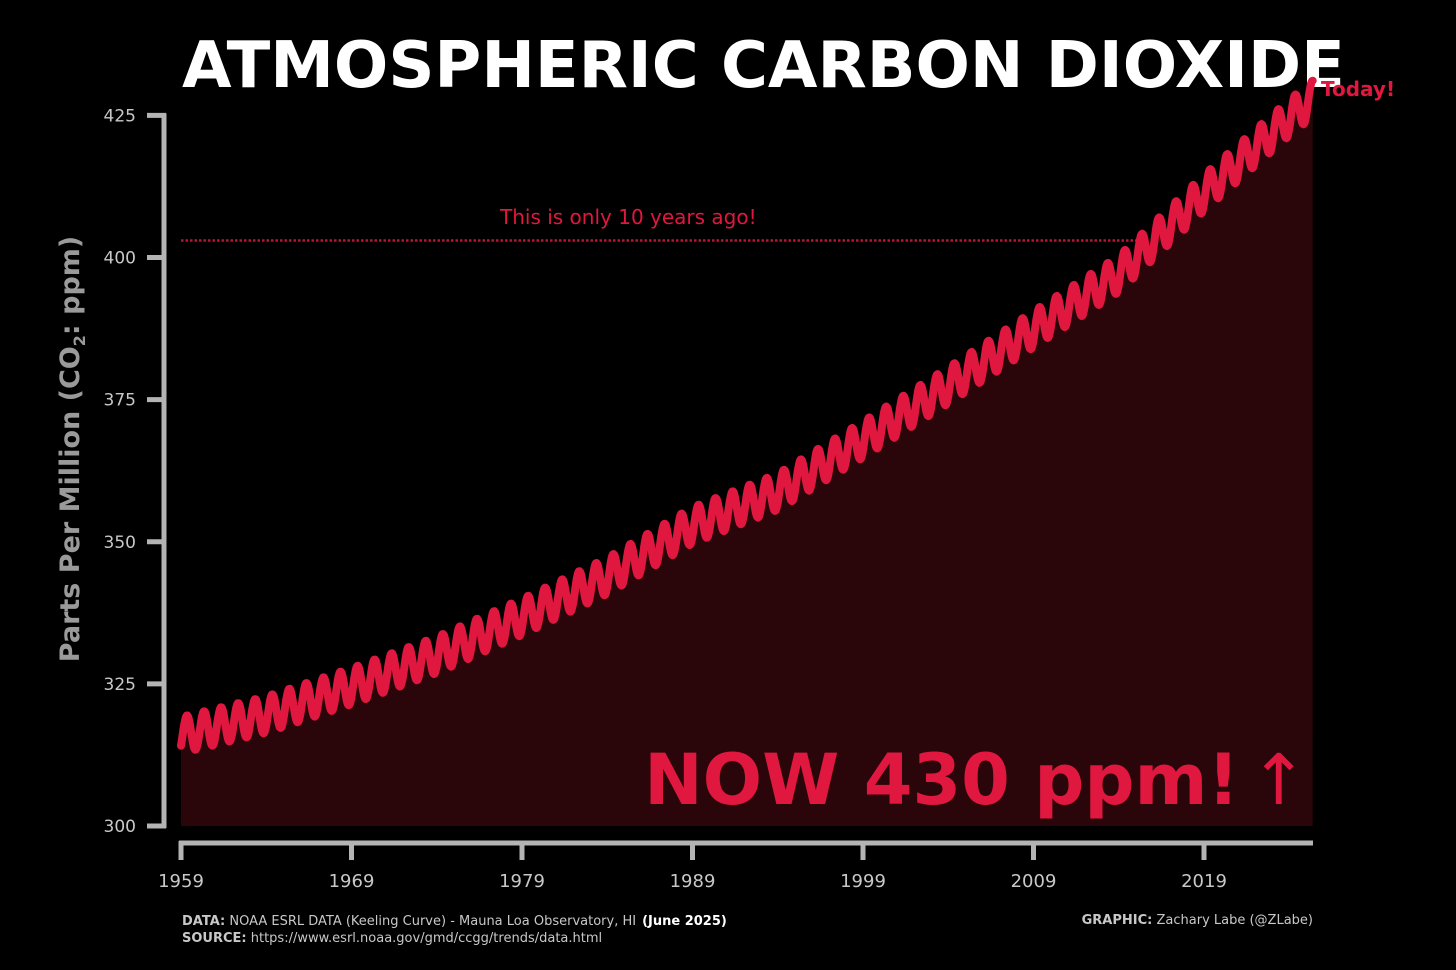 The image size is (1456, 970). I want to click on x-tick-label: 1999, so click(863, 881).